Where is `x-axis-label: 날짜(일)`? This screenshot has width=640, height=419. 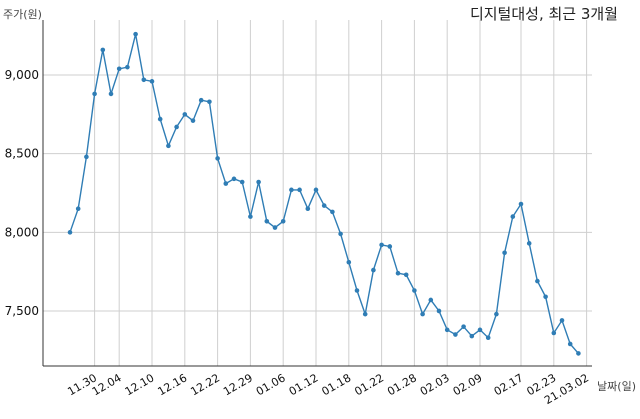 x-axis-label: 날짜(일) is located at coordinates (616, 386).